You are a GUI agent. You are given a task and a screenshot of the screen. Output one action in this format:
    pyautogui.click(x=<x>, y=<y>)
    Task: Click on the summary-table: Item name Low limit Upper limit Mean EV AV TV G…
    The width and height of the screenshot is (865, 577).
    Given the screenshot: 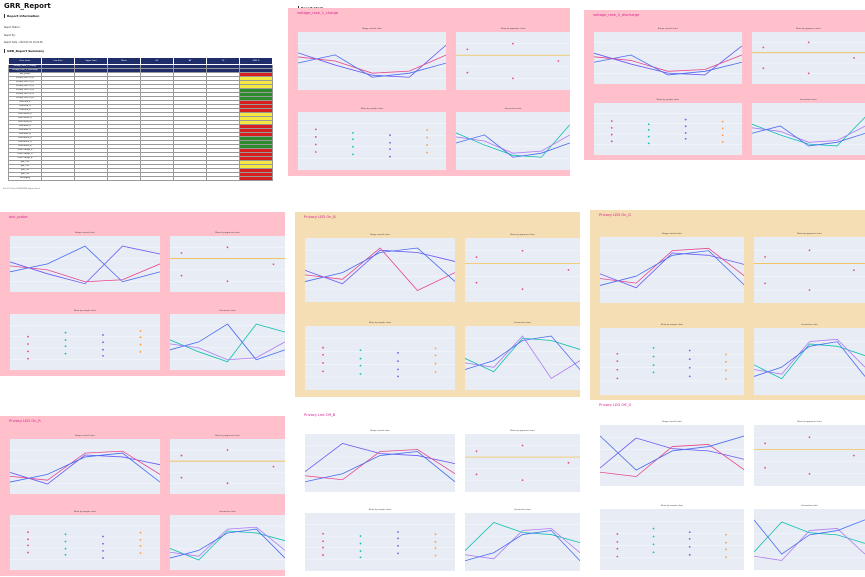 What is the action you would take?
    pyautogui.click(x=140, y=119)
    